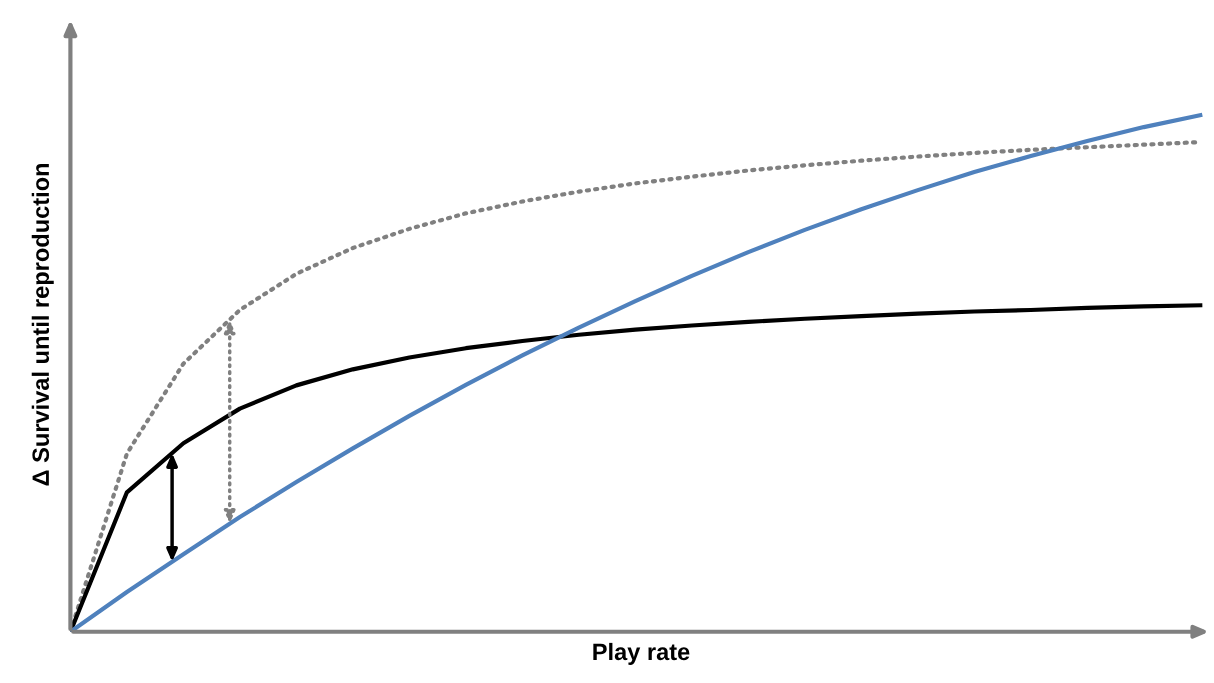 The image size is (1214, 683). What do you see at coordinates (641, 653) in the screenshot?
I see `x-axis-title: Play rate` at bounding box center [641, 653].